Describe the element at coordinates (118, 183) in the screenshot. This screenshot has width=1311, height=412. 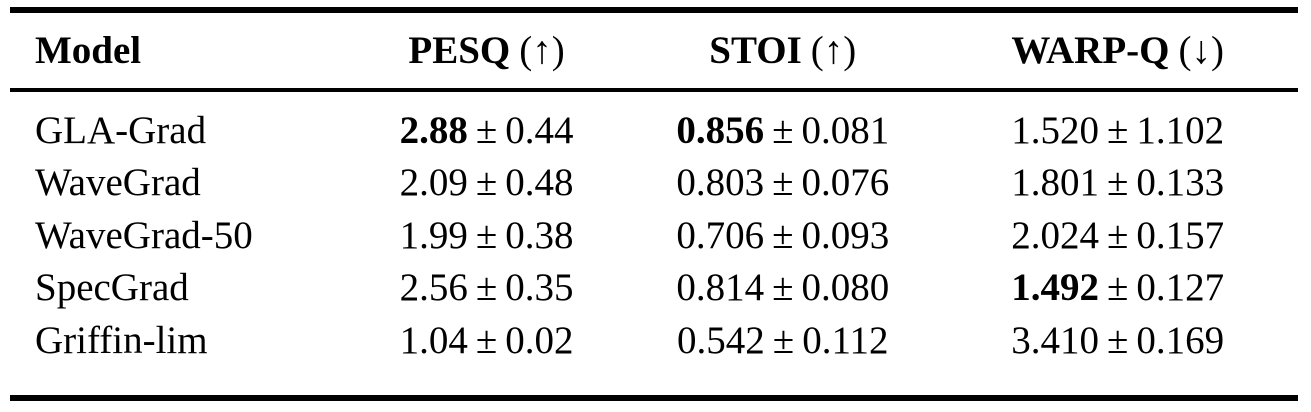
I see `model-cell: WaveGrad` at that location.